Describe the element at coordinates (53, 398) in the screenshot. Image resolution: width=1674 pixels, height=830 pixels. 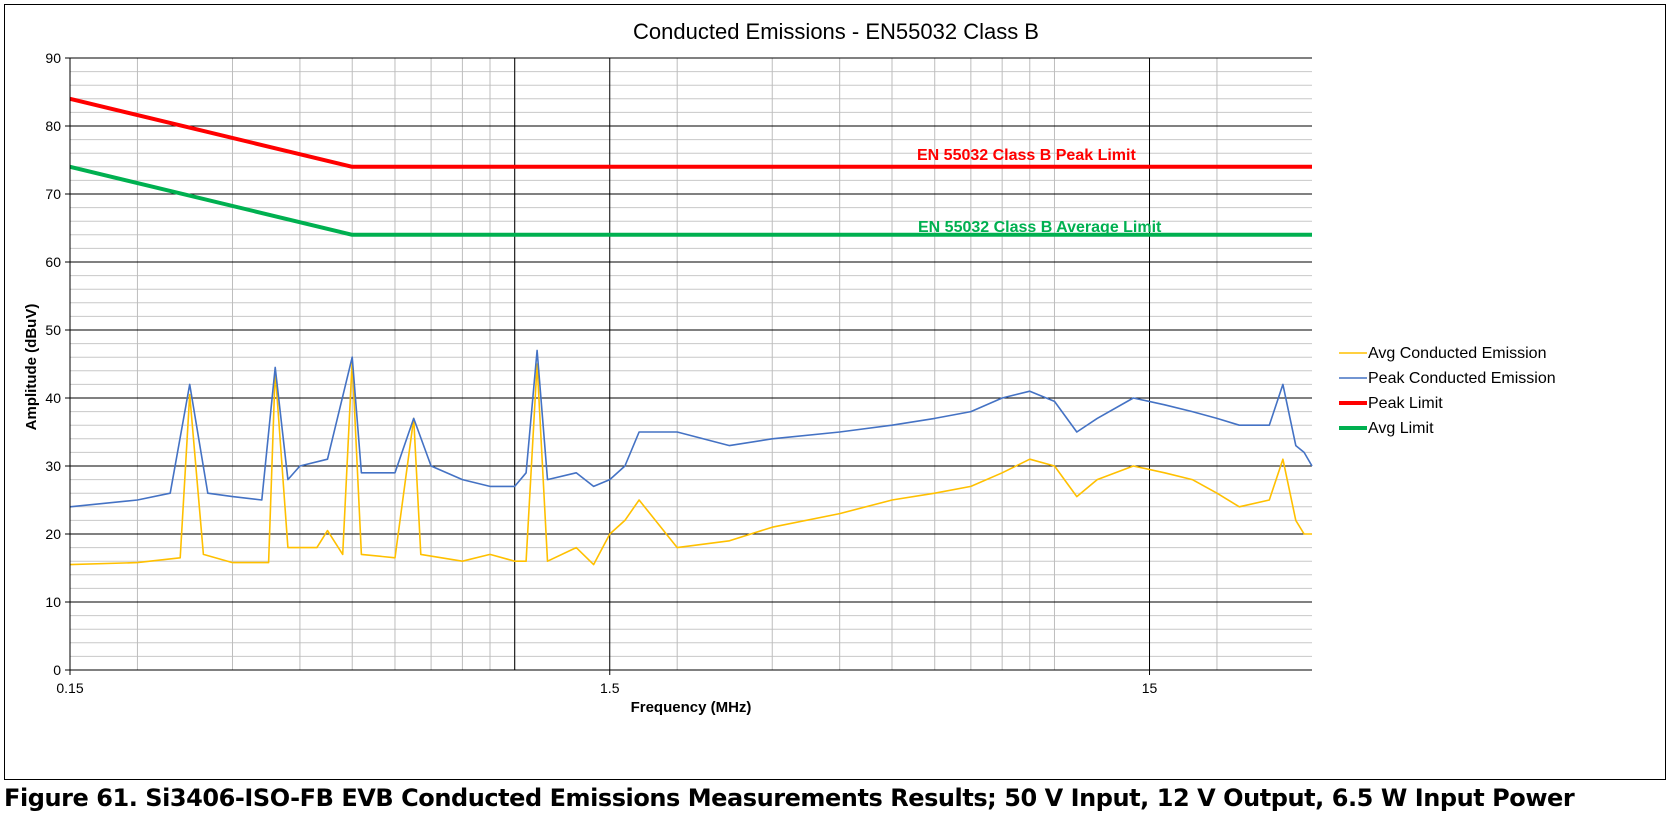
I see `y-tick-label: 40` at that location.